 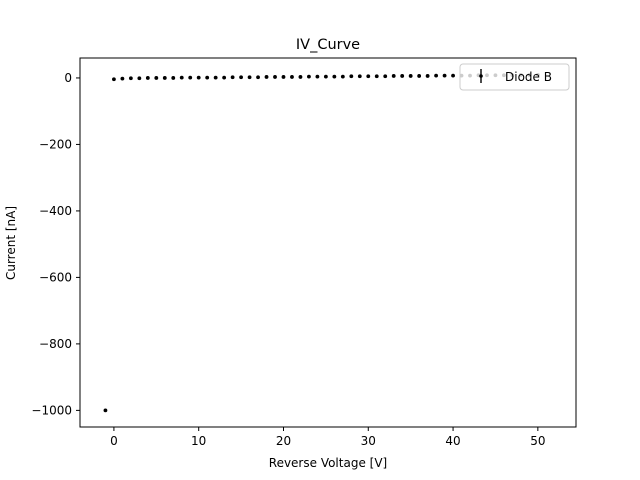 I want to click on x-tick-label: 0, so click(x=114, y=441).